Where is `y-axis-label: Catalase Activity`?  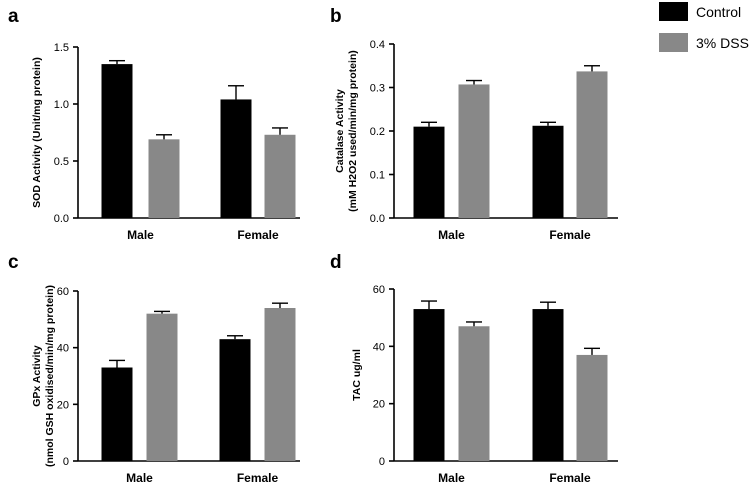
y-axis-label: Catalase Activity is located at coordinates (340, 131).